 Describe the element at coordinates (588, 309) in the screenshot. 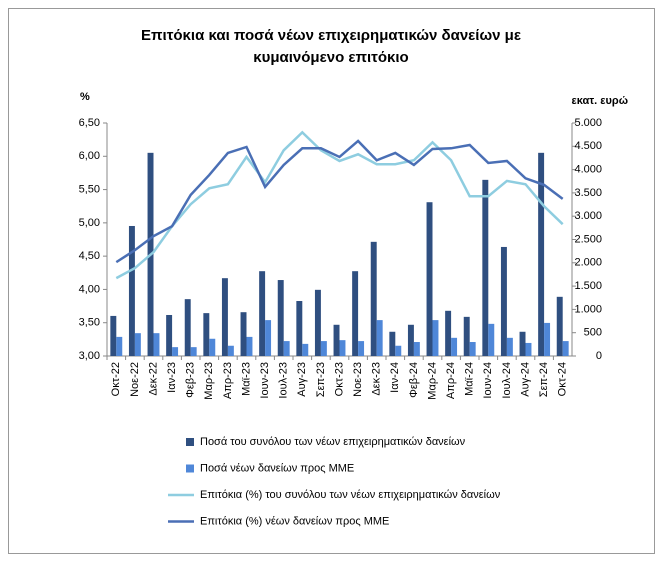

I see `y2-tick-label: 1.000` at that location.